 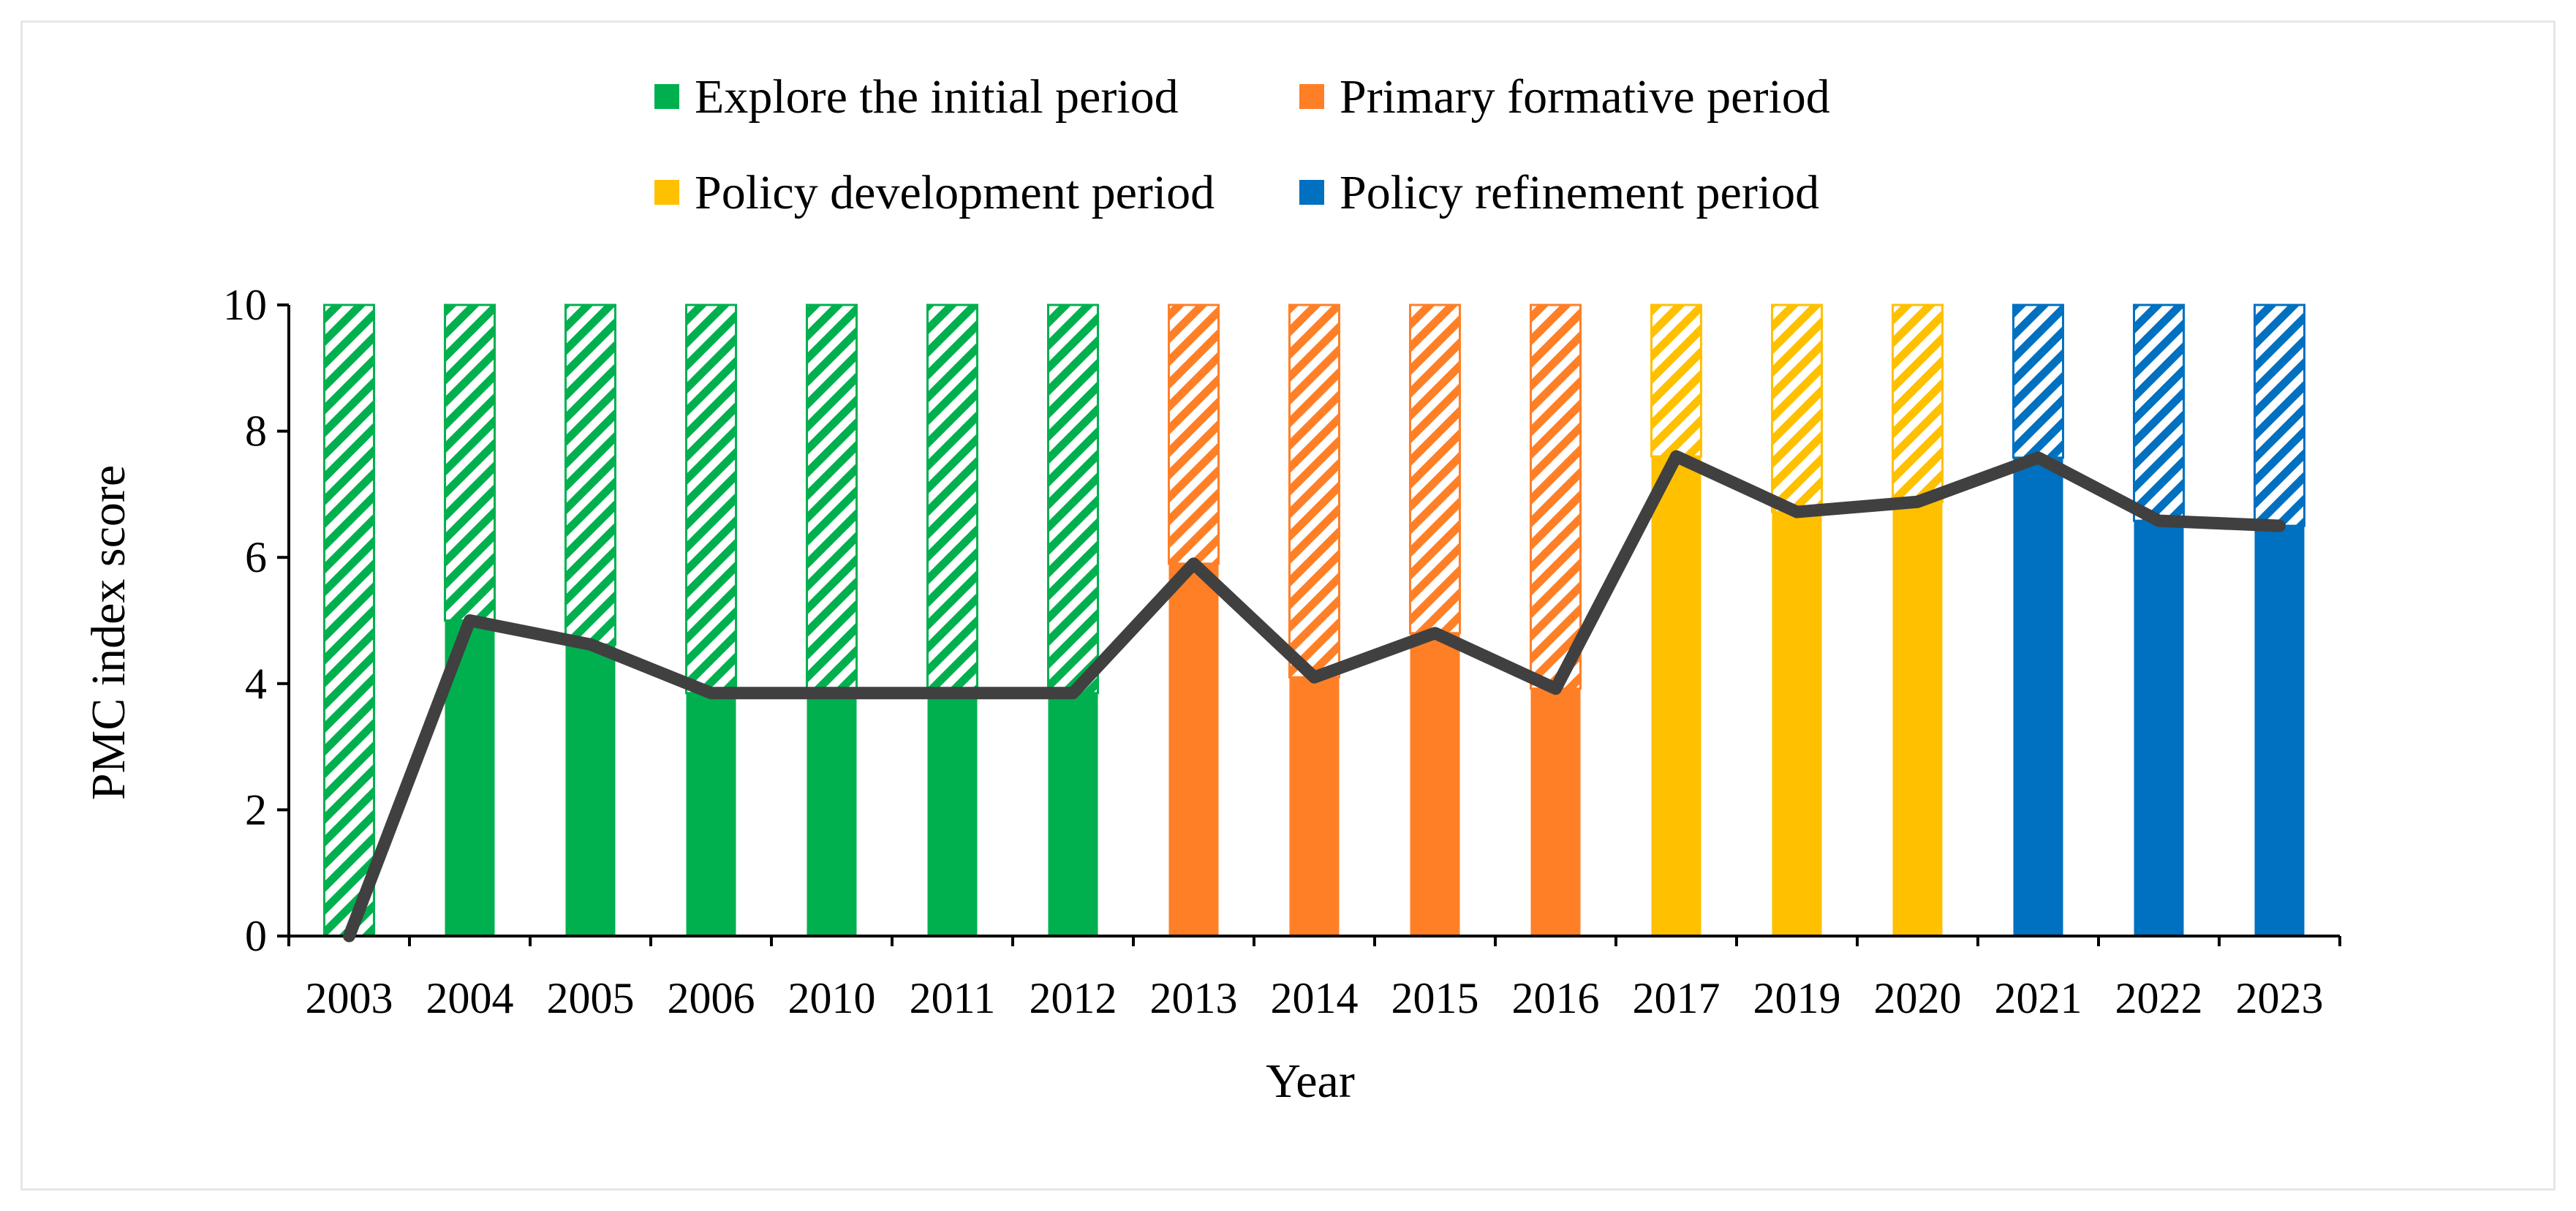 What do you see at coordinates (955, 192) in the screenshot?
I see `legend-label: Policy development period` at bounding box center [955, 192].